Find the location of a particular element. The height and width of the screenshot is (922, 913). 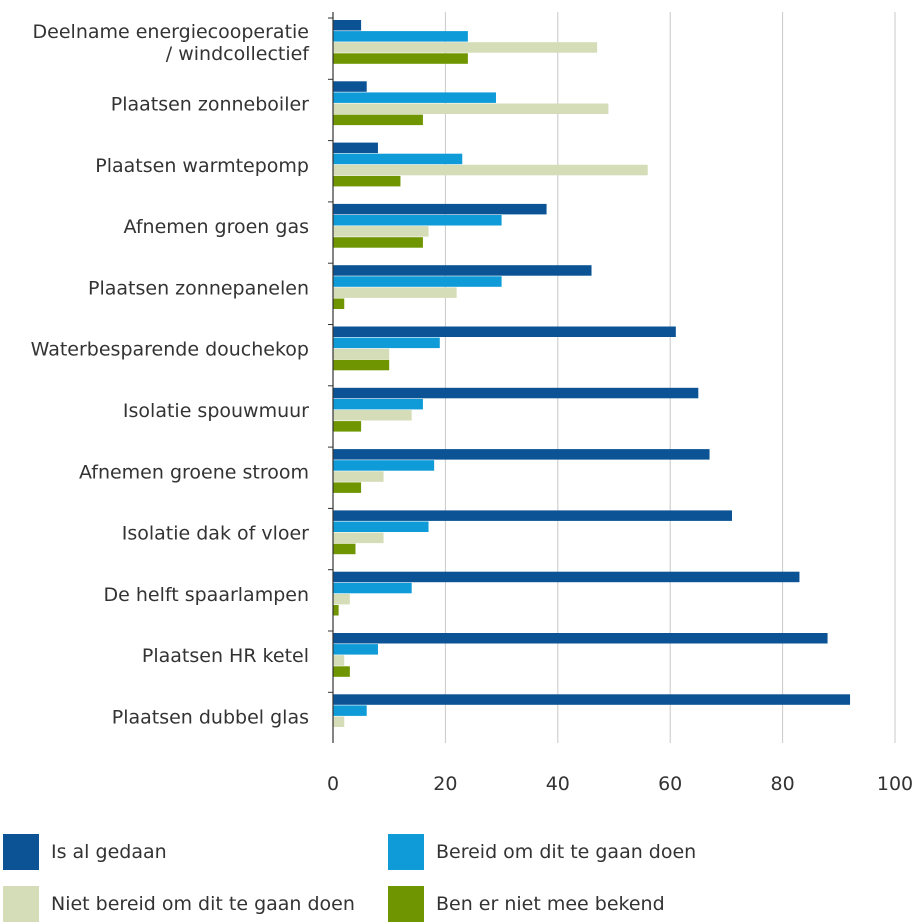

category-label: Isolatie spouwmuur is located at coordinates (216, 411).